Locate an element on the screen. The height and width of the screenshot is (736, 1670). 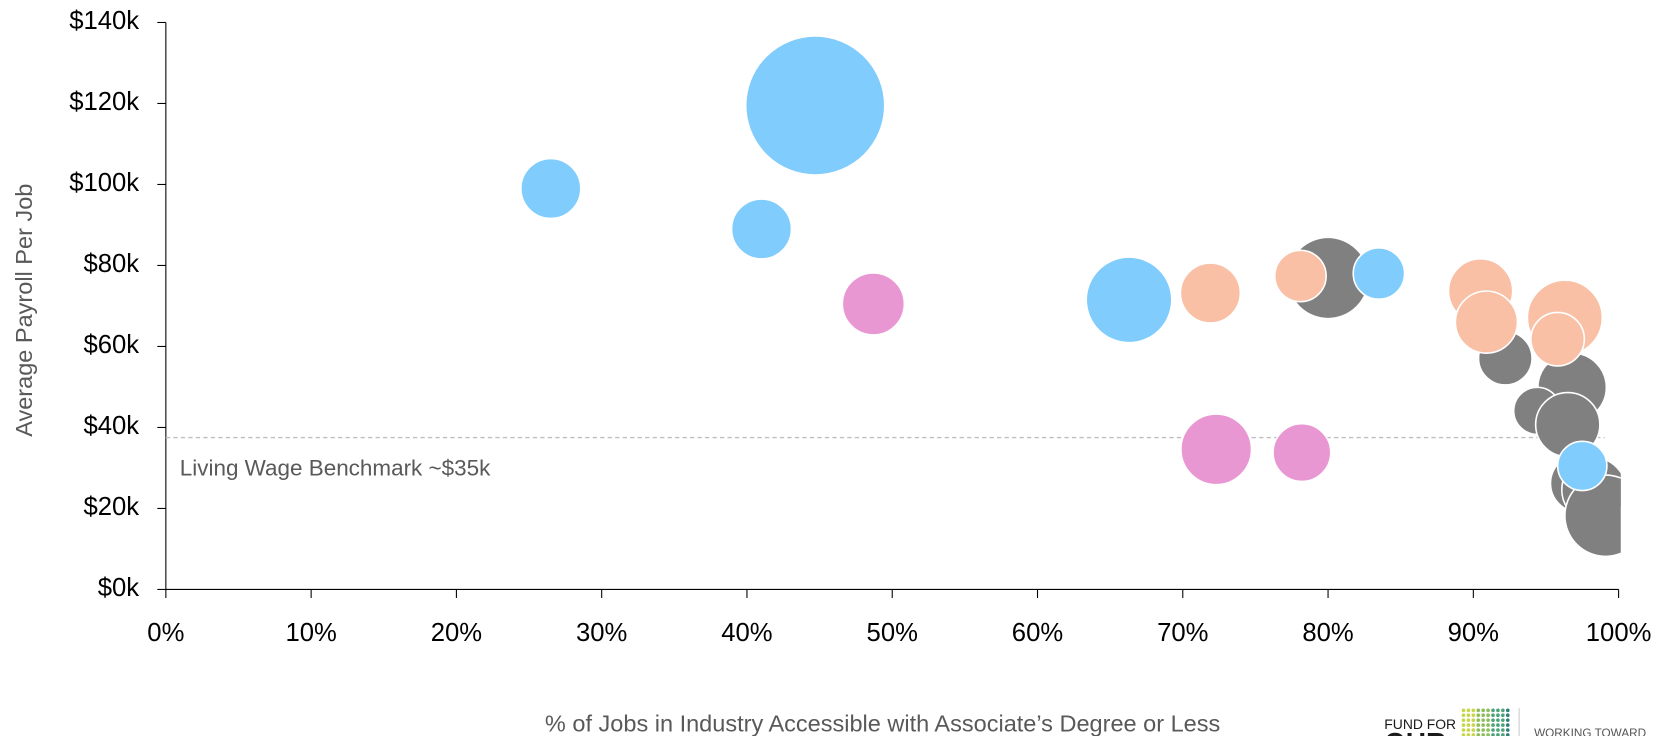
x-tick-label: 40% is located at coordinates (746, 633).